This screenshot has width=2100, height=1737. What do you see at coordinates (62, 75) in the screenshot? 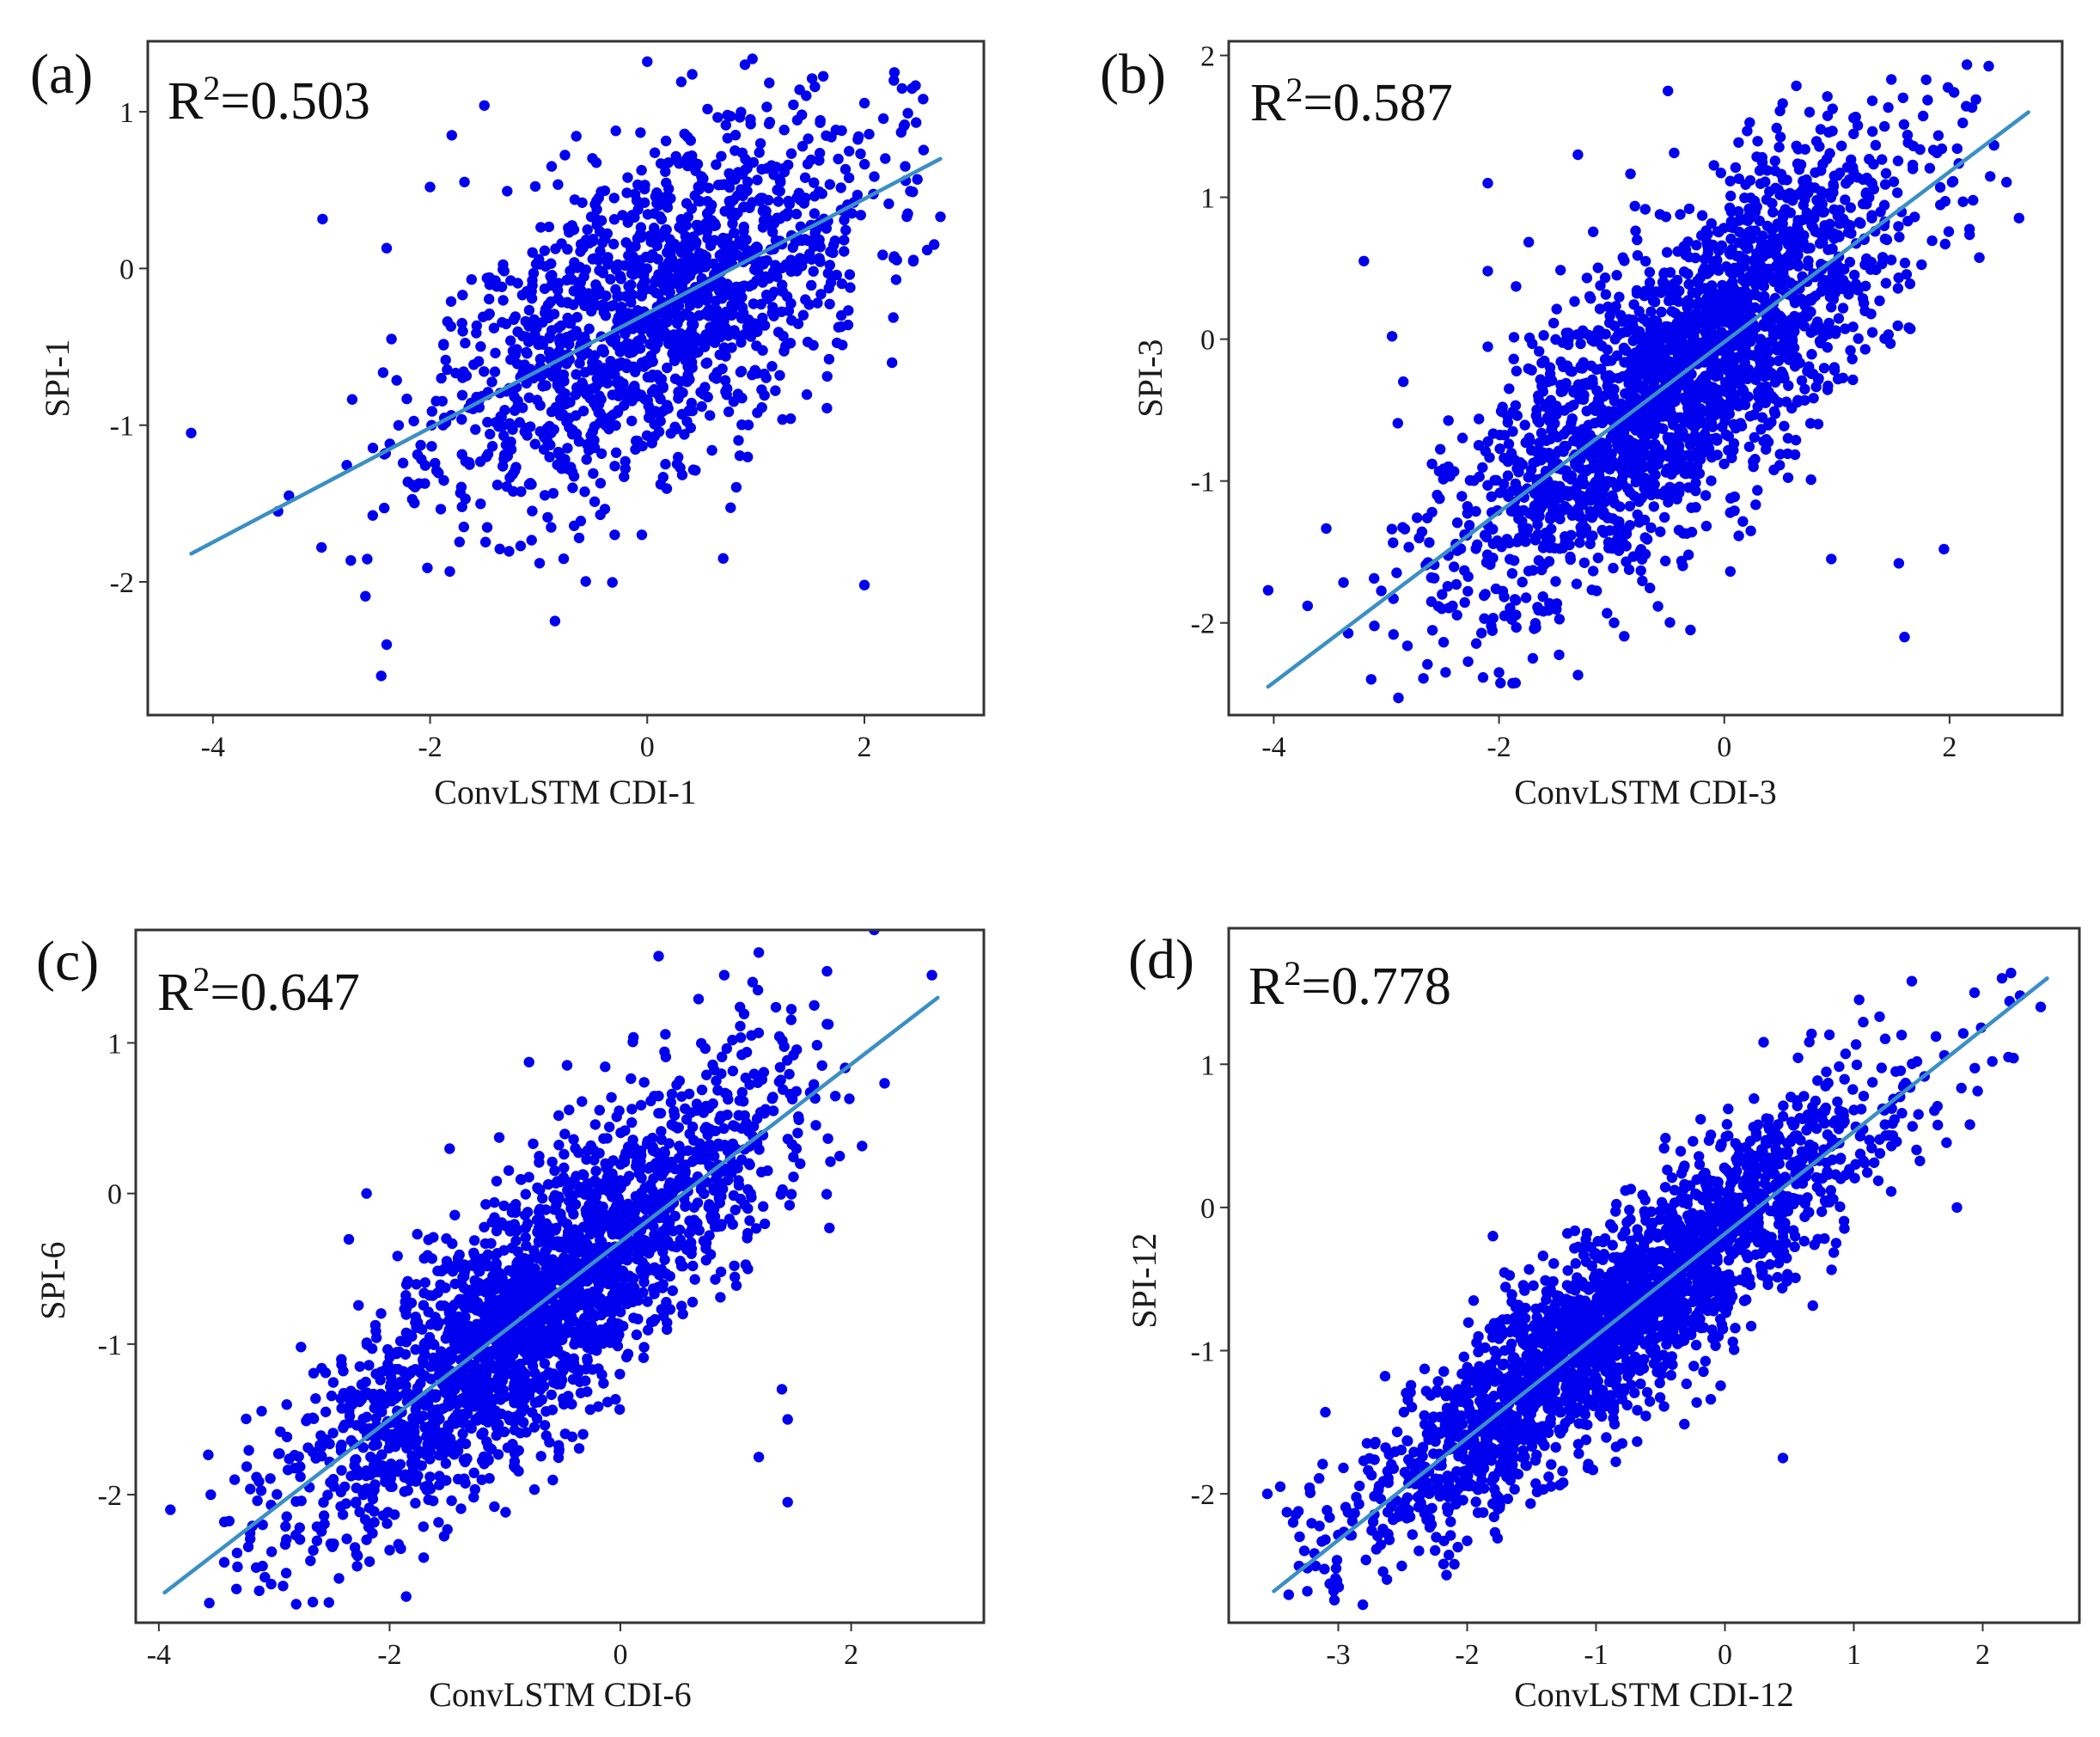
I see `panel-label: (a)` at bounding box center [62, 75].